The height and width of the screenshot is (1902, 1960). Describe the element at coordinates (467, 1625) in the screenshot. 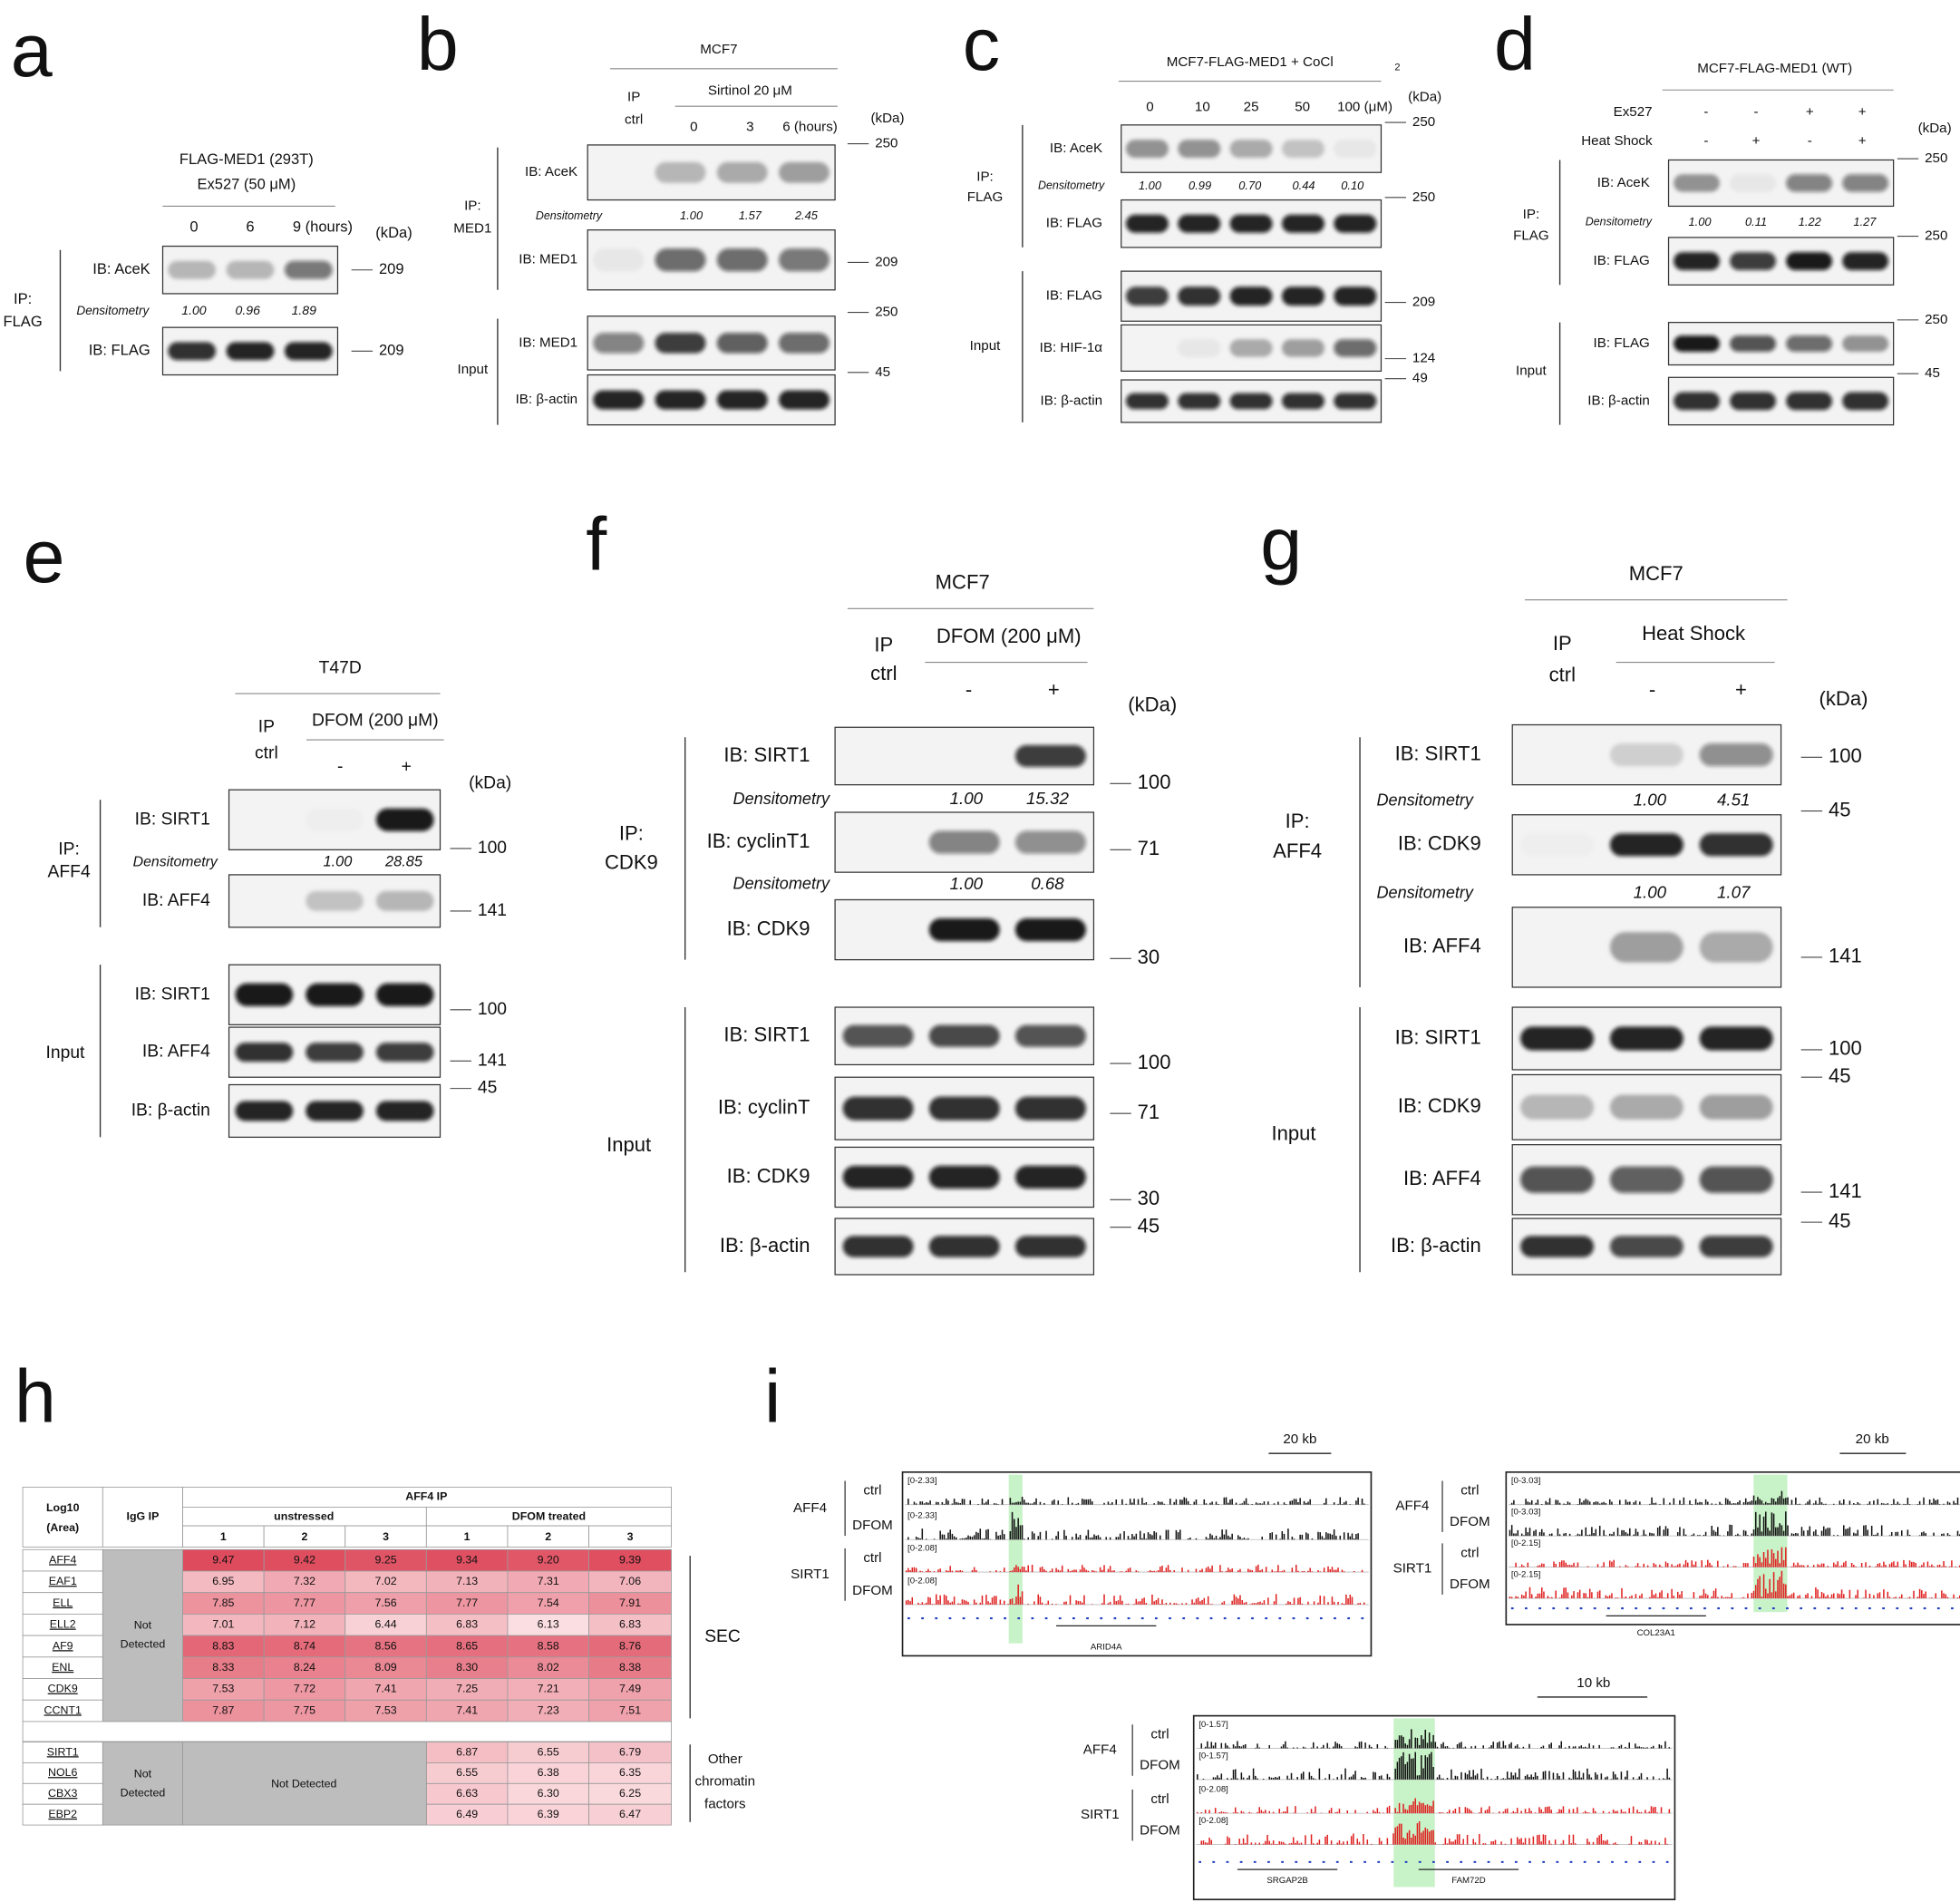

I see `table-value: 6.83` at that location.